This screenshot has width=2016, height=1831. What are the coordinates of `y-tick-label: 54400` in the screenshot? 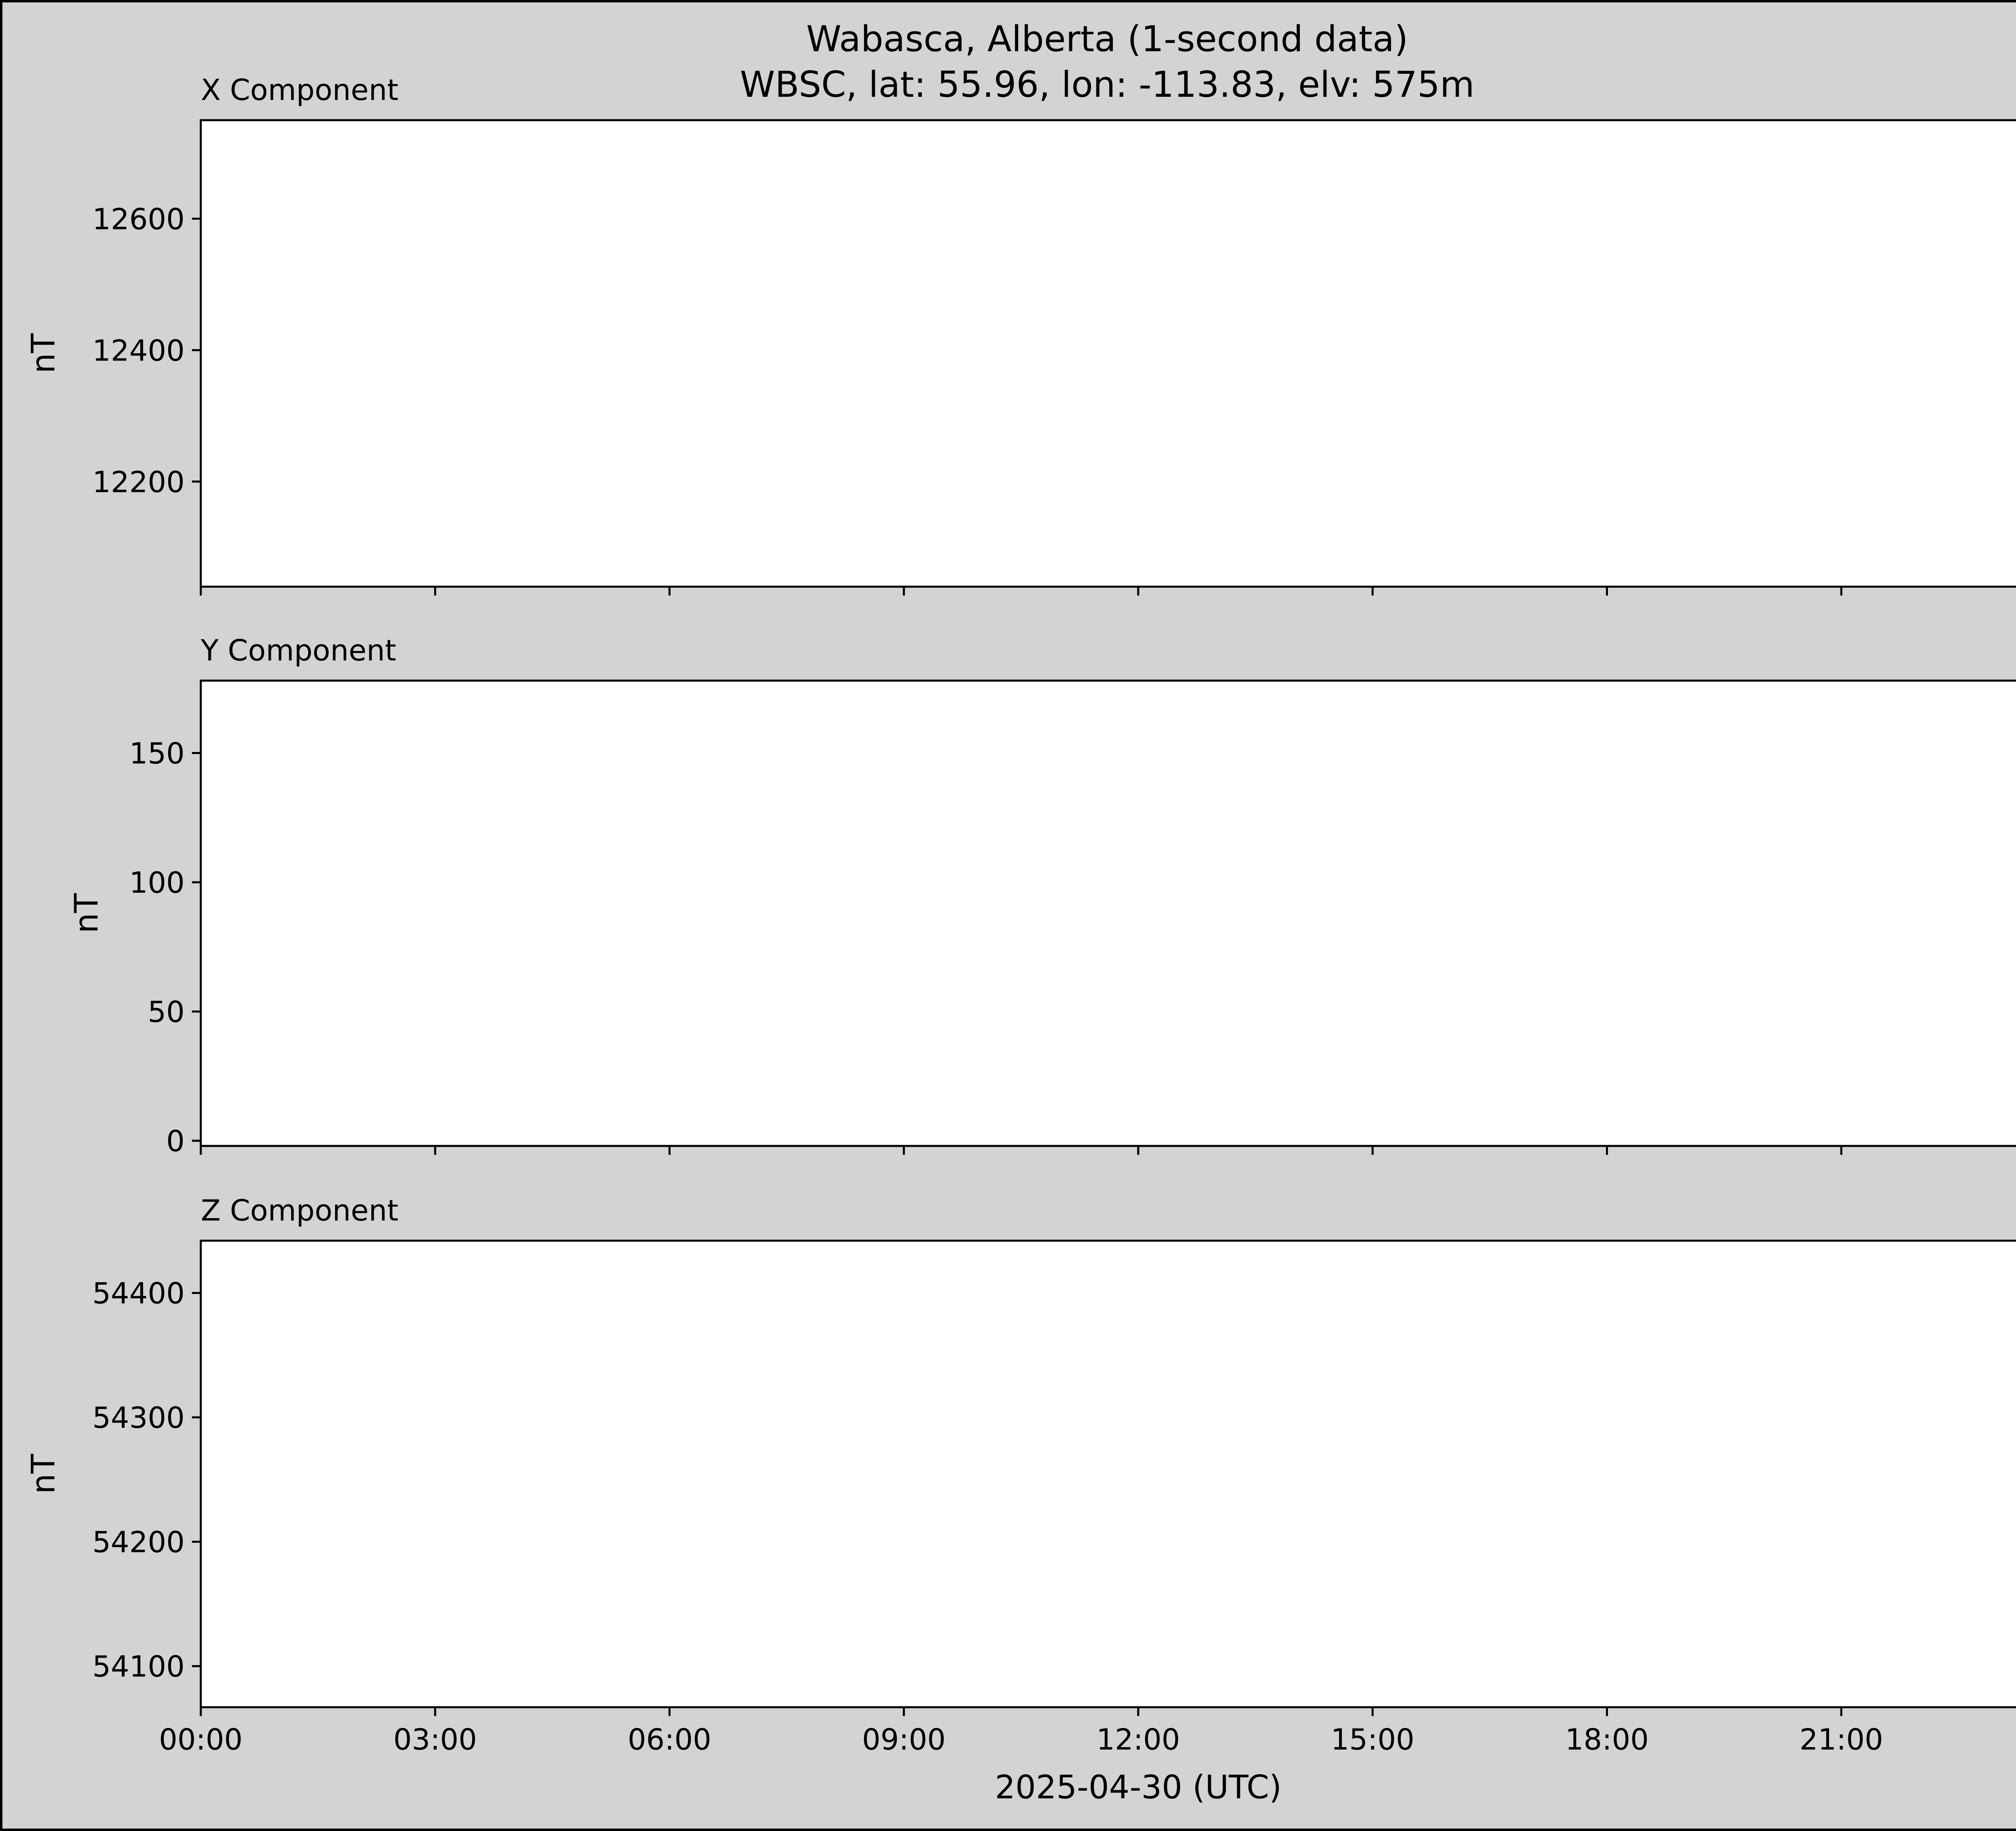 It's located at (138, 1293).